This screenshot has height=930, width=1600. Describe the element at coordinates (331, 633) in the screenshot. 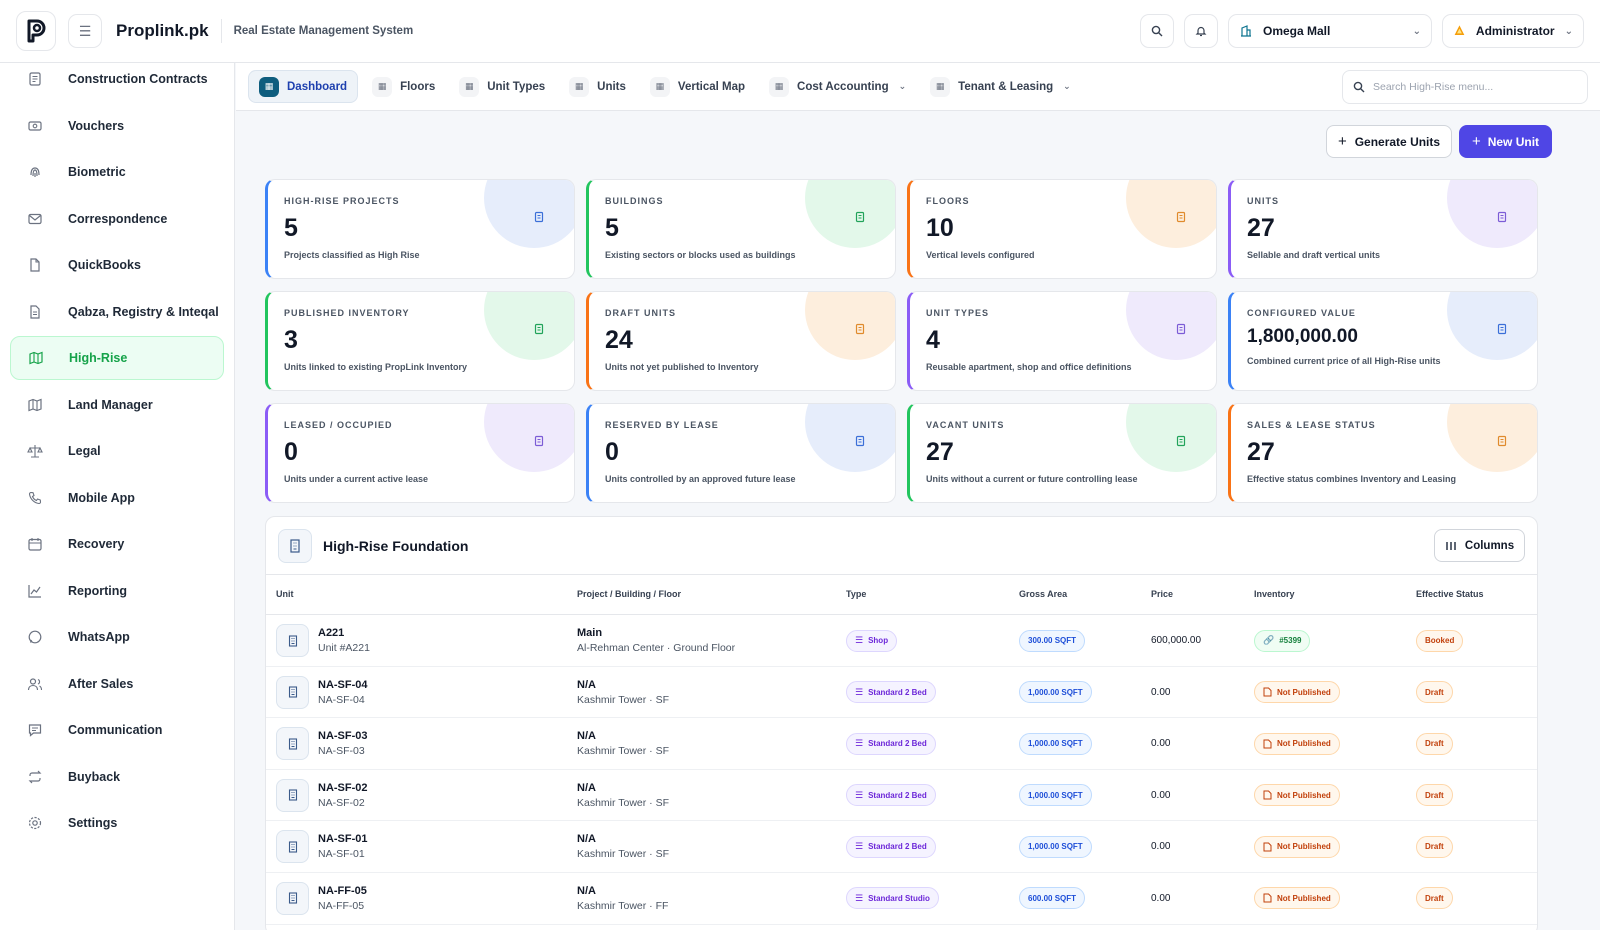

I see `unit-code: A221` at that location.